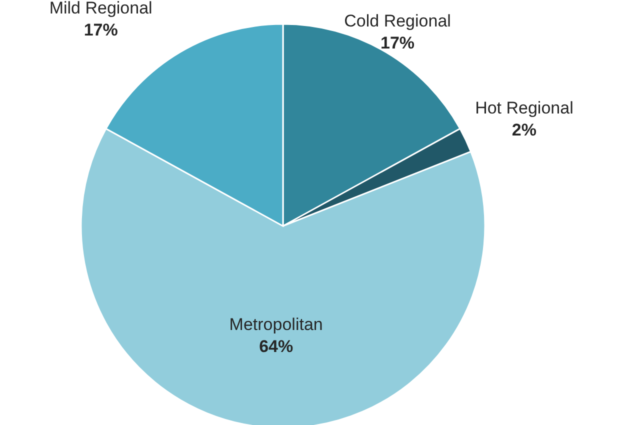 This screenshot has height=425, width=622. What do you see at coordinates (276, 324) in the screenshot?
I see `slice-label: Metropolitan` at bounding box center [276, 324].